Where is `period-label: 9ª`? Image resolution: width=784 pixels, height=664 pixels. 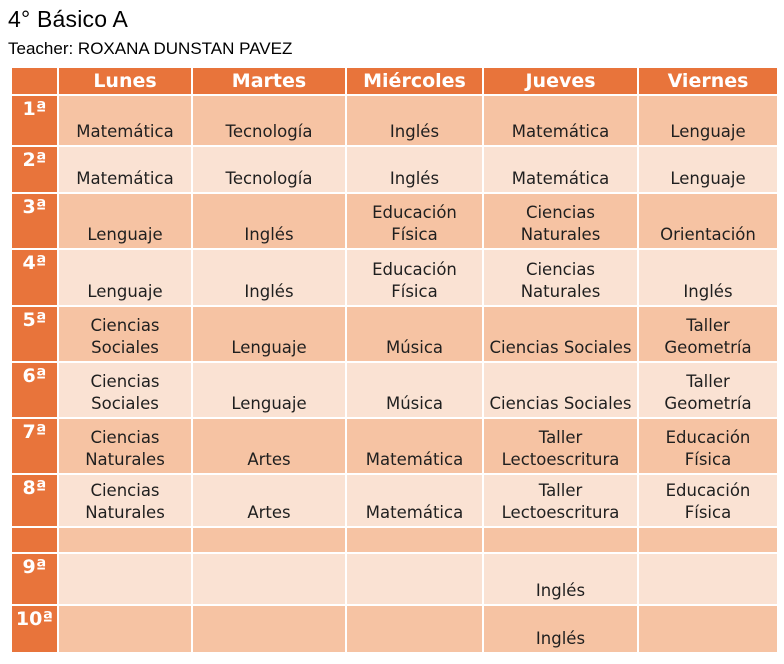 period-label: 9ª is located at coordinates (34, 579).